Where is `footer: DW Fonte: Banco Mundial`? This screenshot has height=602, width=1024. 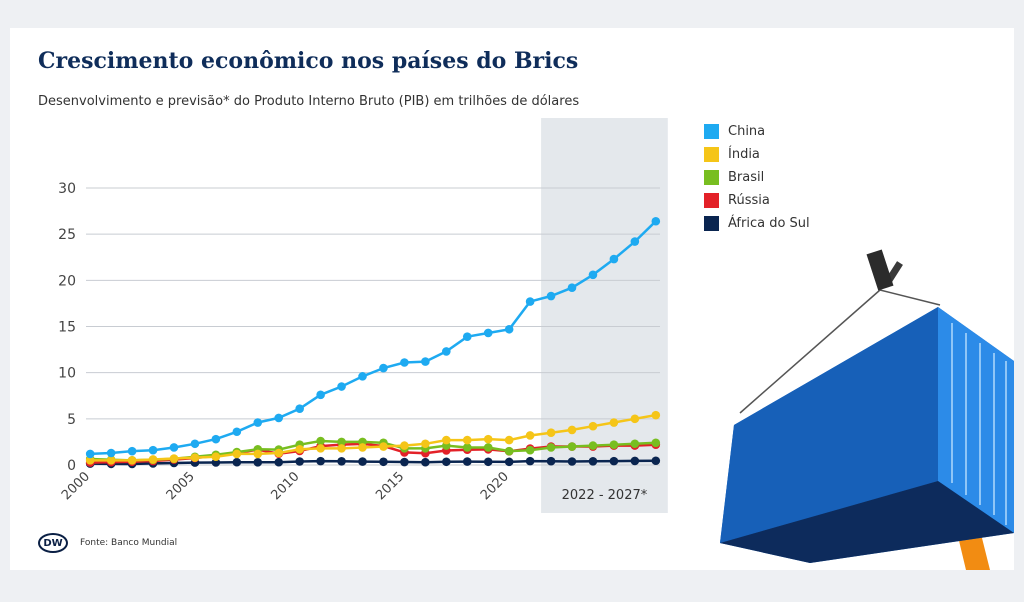 footer: DW Fonte: Banco Mundial is located at coordinates (107, 543).